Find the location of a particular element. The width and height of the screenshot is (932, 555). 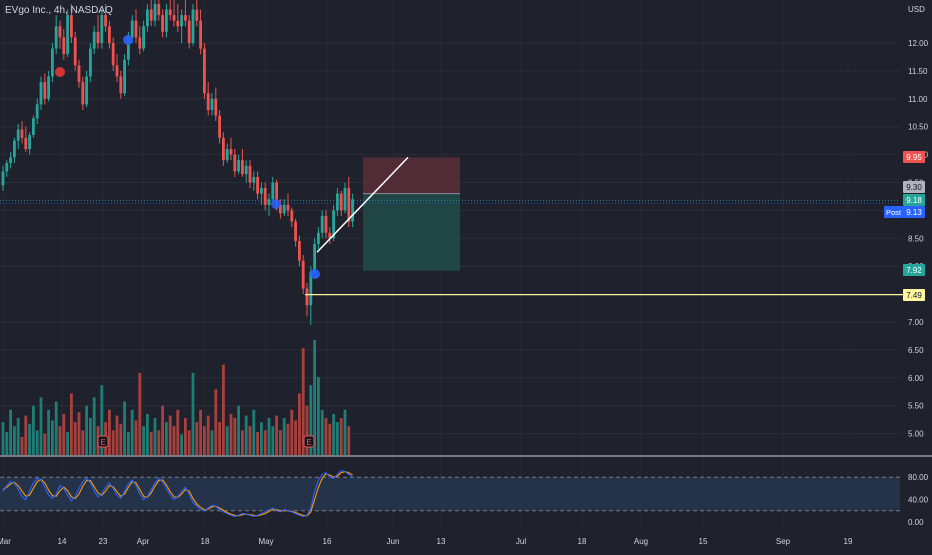

earnings-marker: E is located at coordinates (103, 441).